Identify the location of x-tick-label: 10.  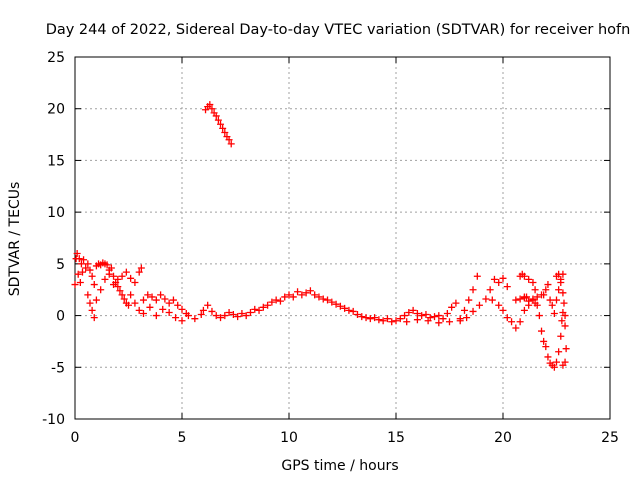
(289, 438).